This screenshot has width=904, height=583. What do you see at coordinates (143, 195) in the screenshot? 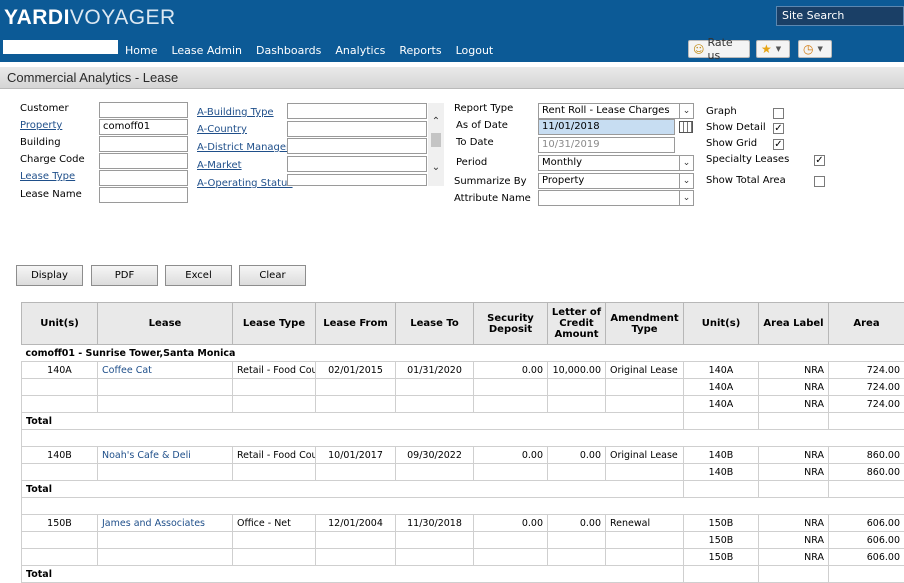
I see `lease-name-input` at bounding box center [143, 195].